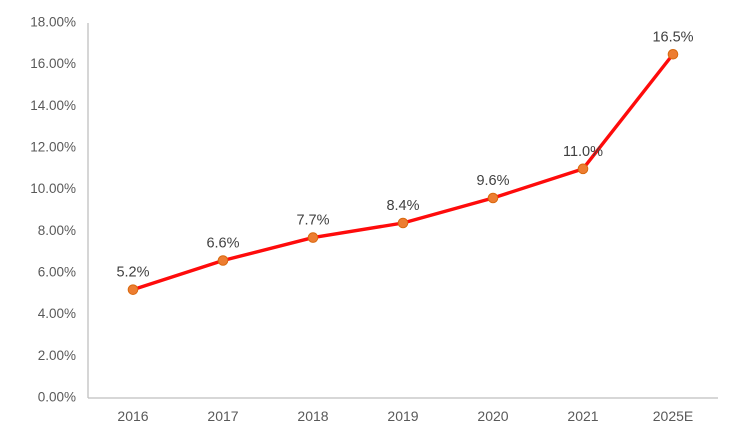 Image resolution: width=732 pixels, height=441 pixels. What do you see at coordinates (57, 230) in the screenshot?
I see `y-axis-tick-label: 8.00%` at bounding box center [57, 230].